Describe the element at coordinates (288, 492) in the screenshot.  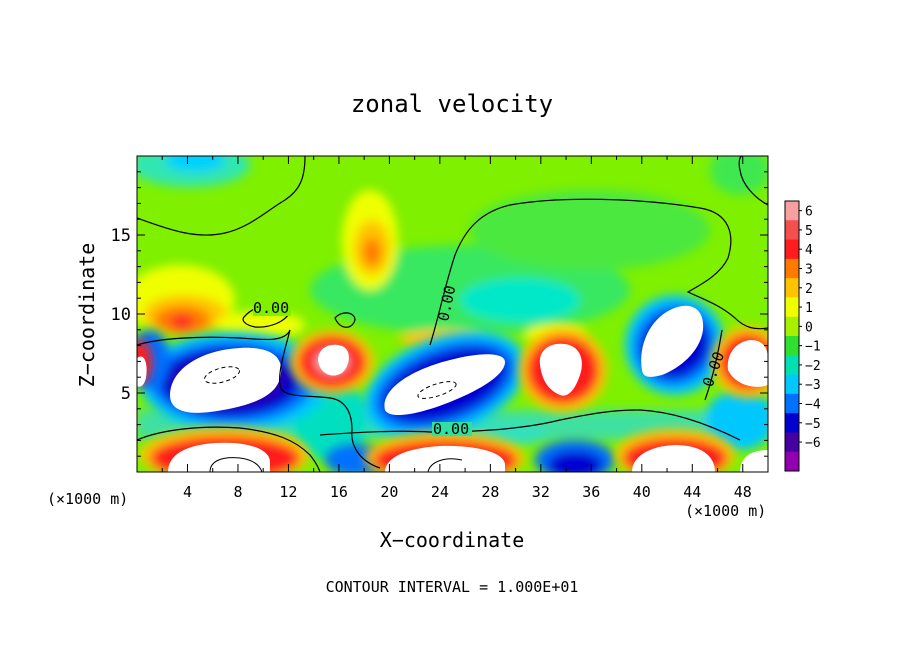
I see `x-tick-label: 12` at that location.